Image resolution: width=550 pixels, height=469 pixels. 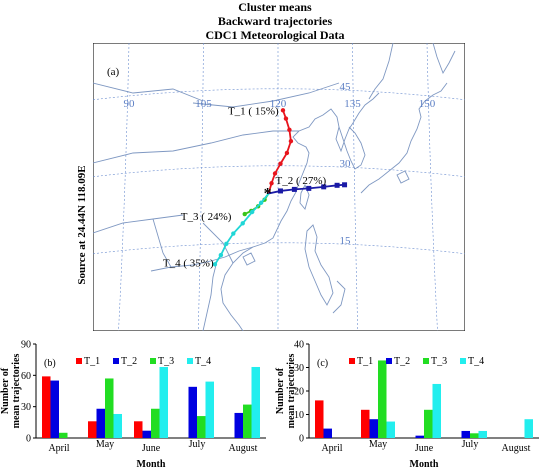 What do you see at coordinates (253, 111) in the screenshot?
I see `trajectory-cluster-label: T_1 ( 15%)` at bounding box center [253, 111].